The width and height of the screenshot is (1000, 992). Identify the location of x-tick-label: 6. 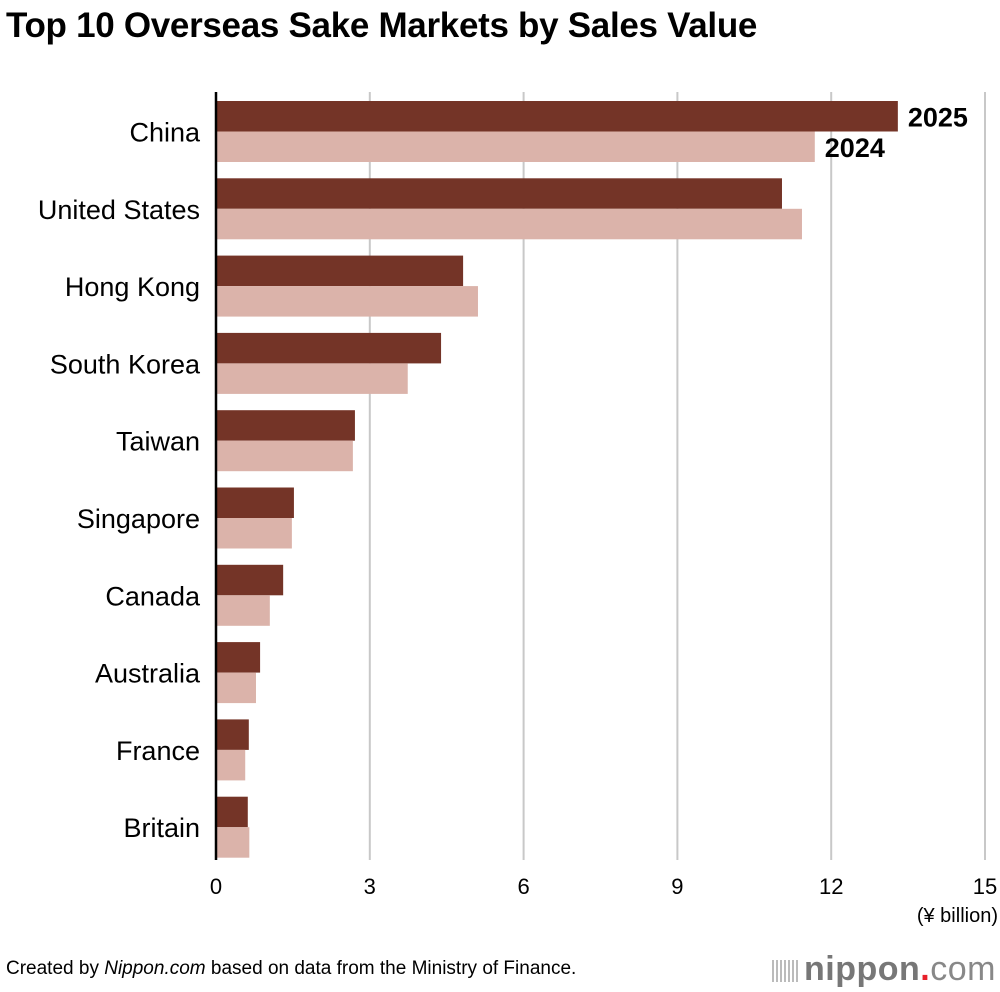
(523, 886).